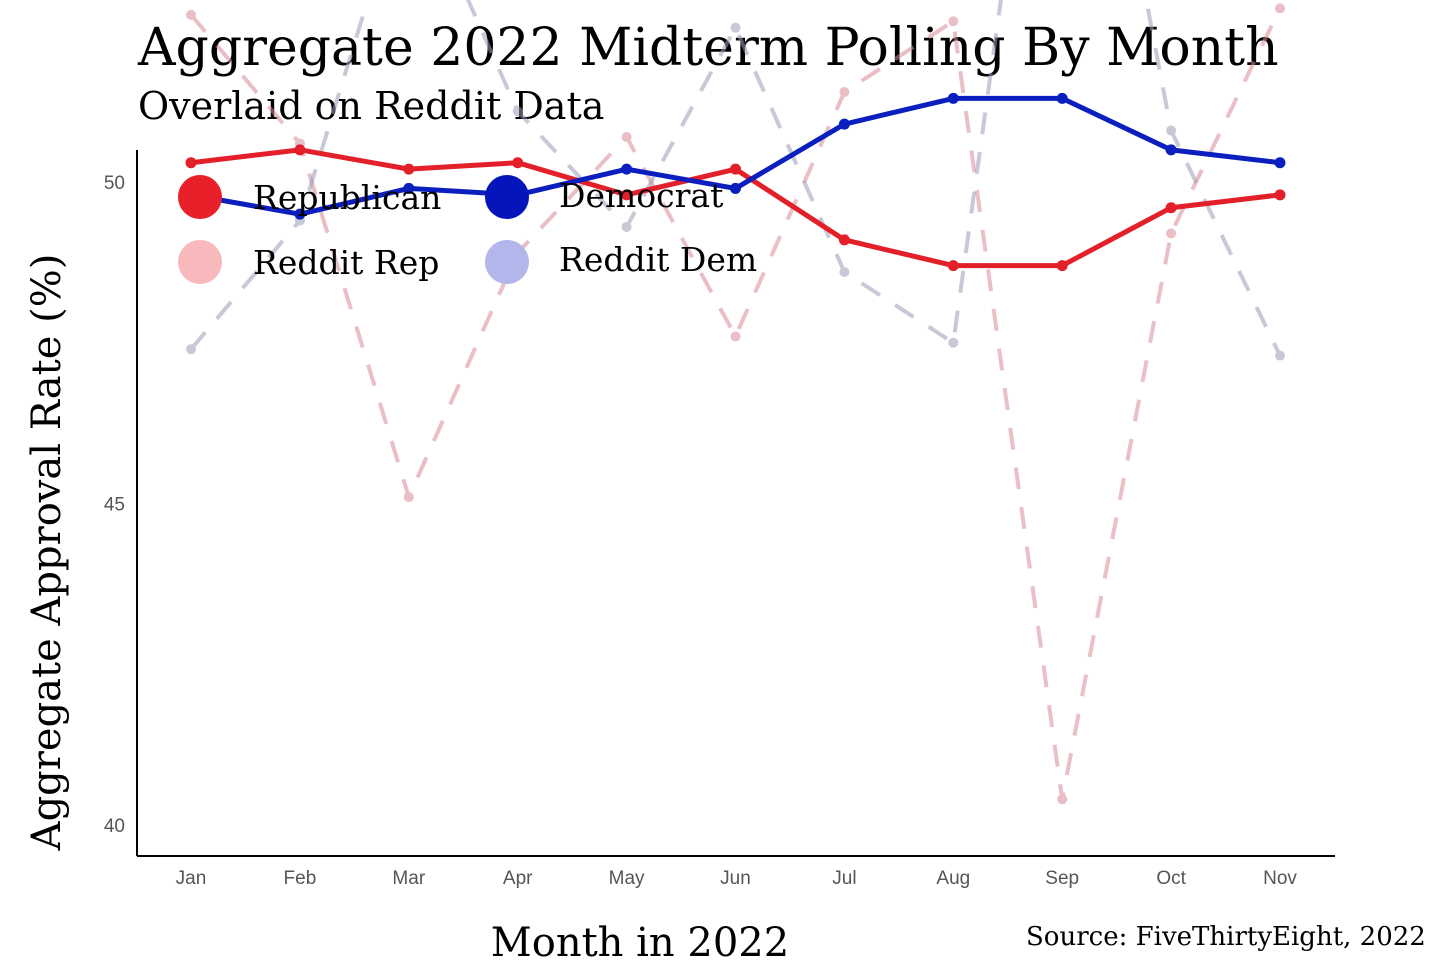 This screenshot has width=1444, height=977. I want to click on x-tick-label: Jul, so click(844, 878).